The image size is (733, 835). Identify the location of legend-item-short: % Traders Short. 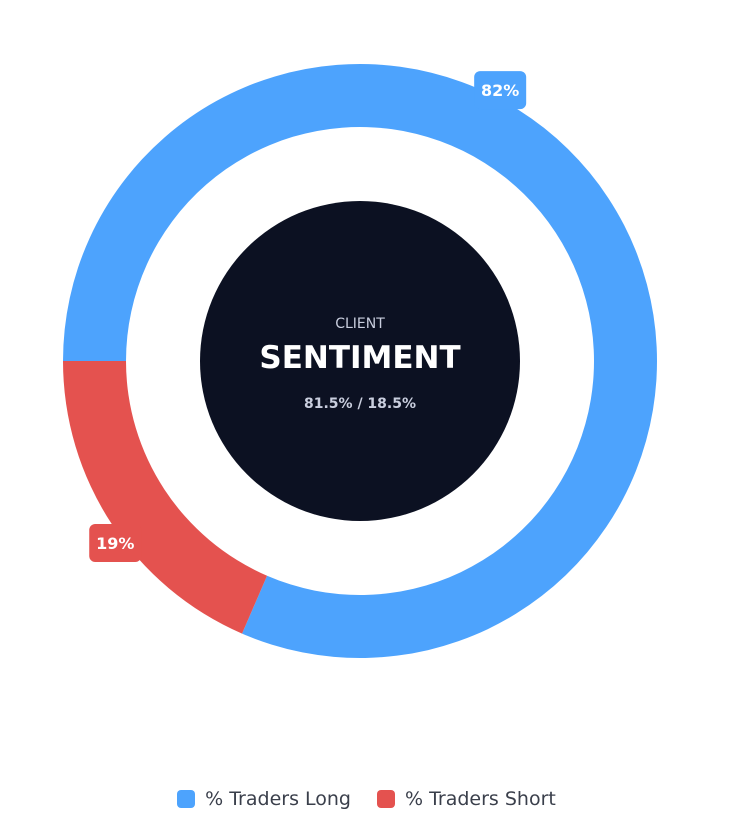
(466, 799).